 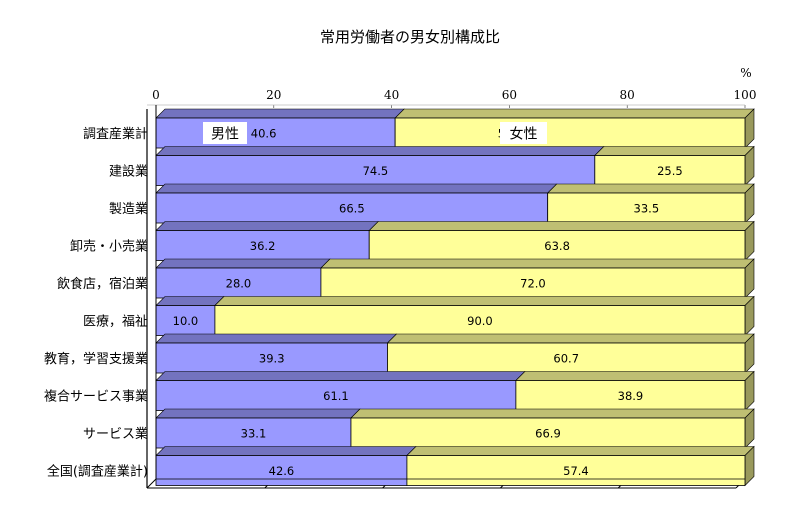 What do you see at coordinates (745, 73) in the screenshot?
I see `unit-label: %` at bounding box center [745, 73].